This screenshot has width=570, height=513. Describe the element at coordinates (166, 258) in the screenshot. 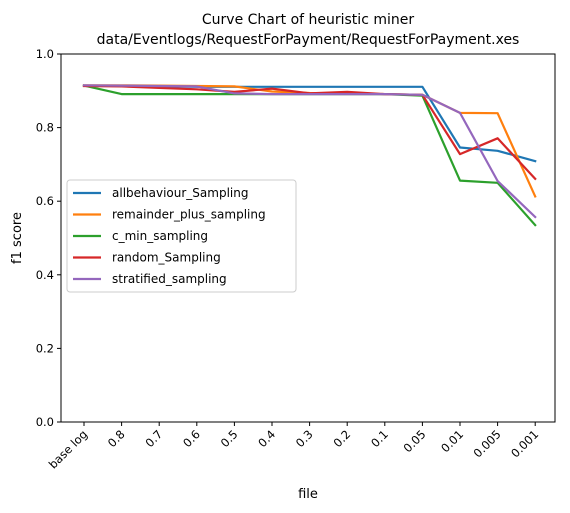

I see `legend-label: random_Sampling` at that location.